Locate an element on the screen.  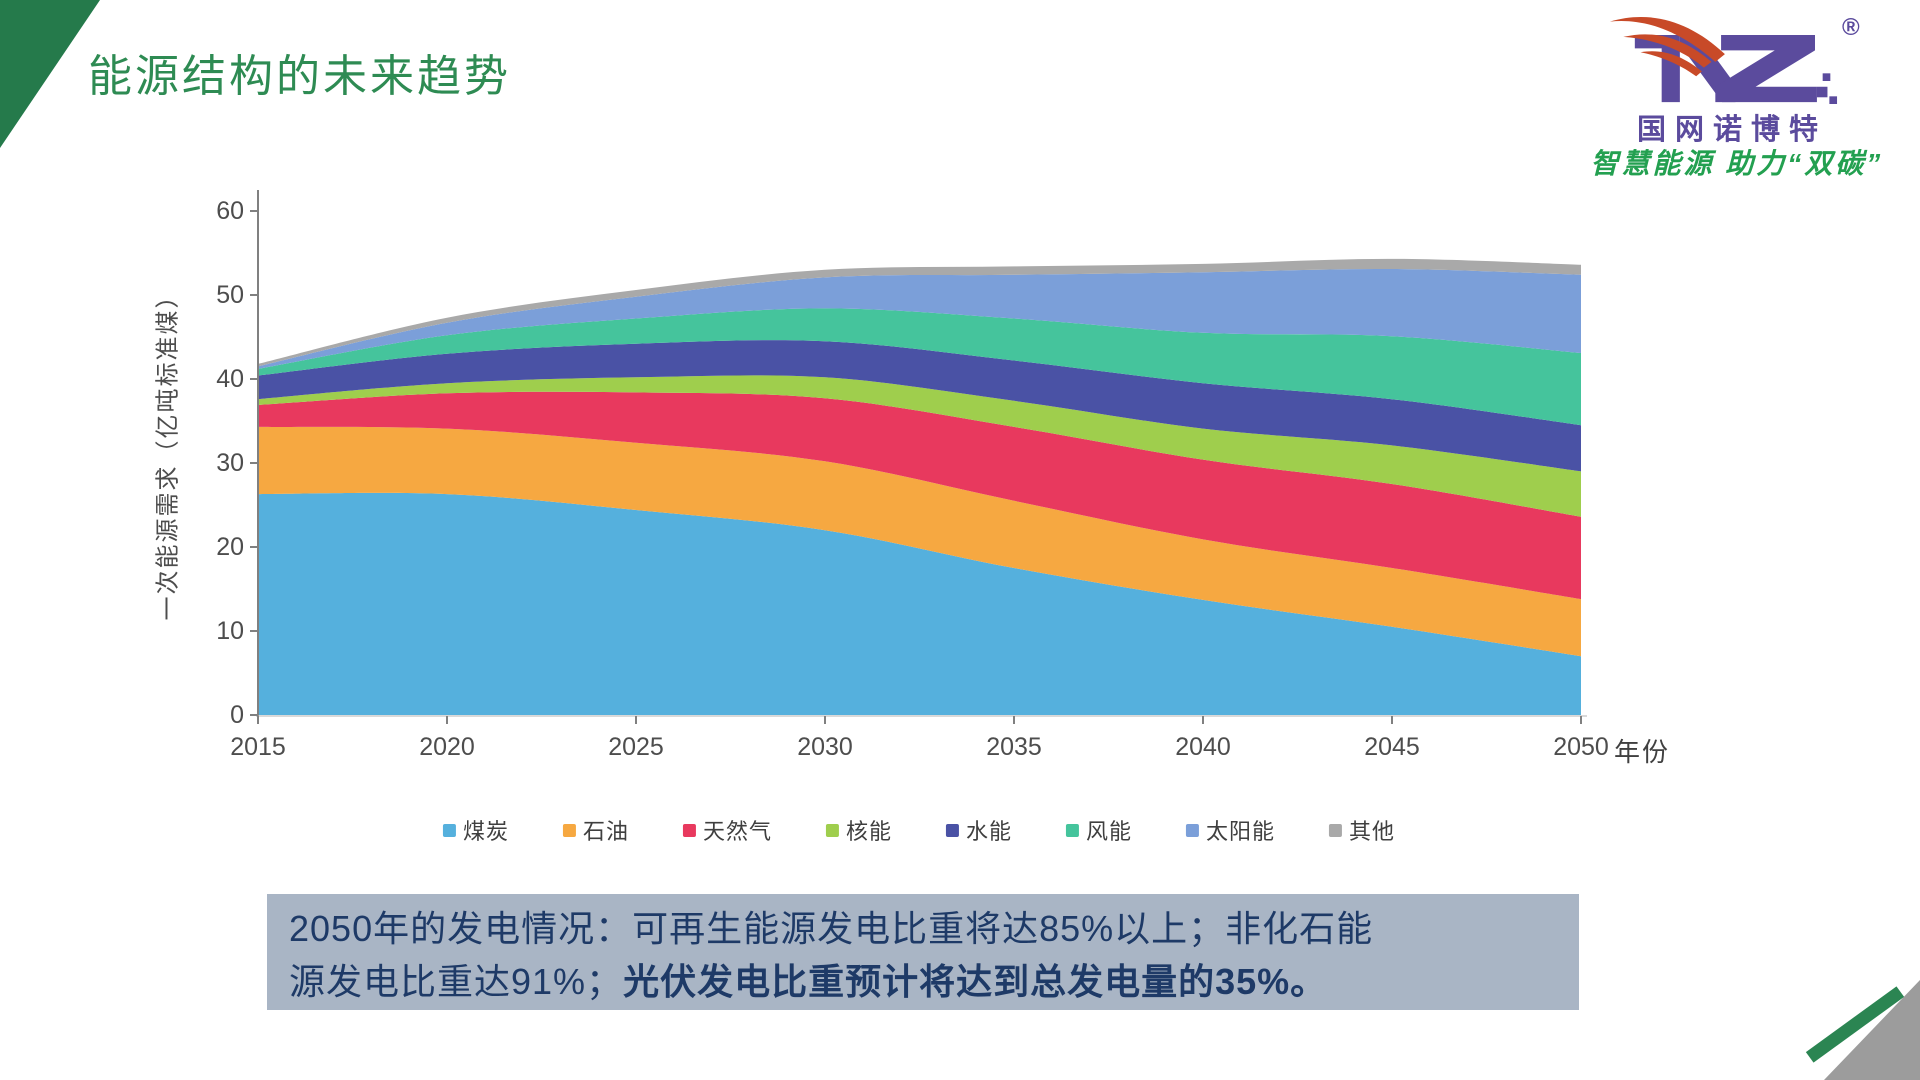
x-tick-label: 2015 is located at coordinates (258, 747).